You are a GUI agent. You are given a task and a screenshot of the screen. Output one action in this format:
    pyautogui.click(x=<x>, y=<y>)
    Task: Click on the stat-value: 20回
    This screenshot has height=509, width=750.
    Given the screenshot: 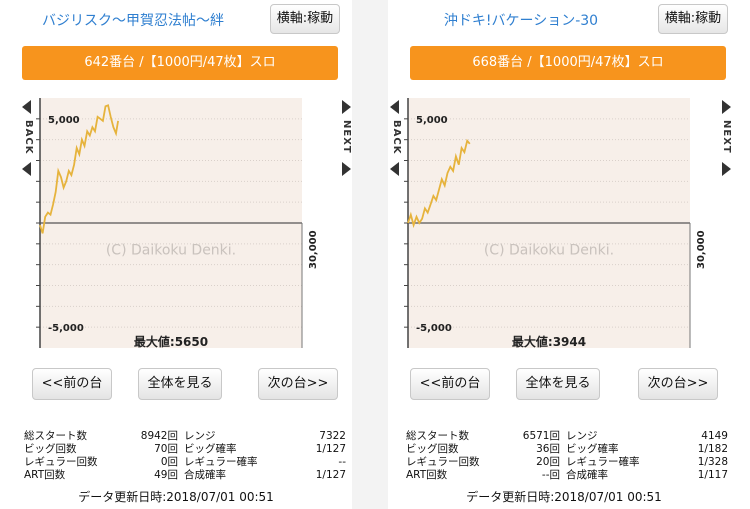 What is the action you would take?
    pyautogui.click(x=548, y=462)
    